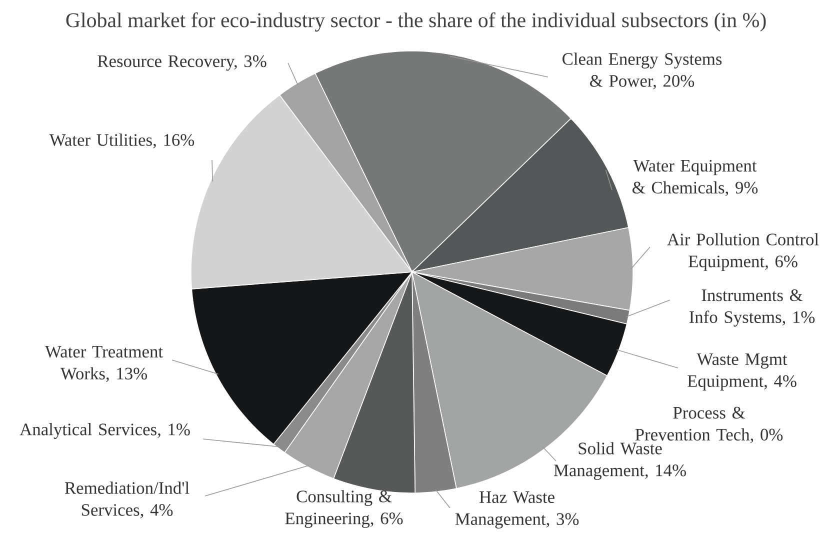 This screenshot has width=832, height=533. I want to click on slice-label: Instruments & Info Systems, 1%, so click(752, 308).